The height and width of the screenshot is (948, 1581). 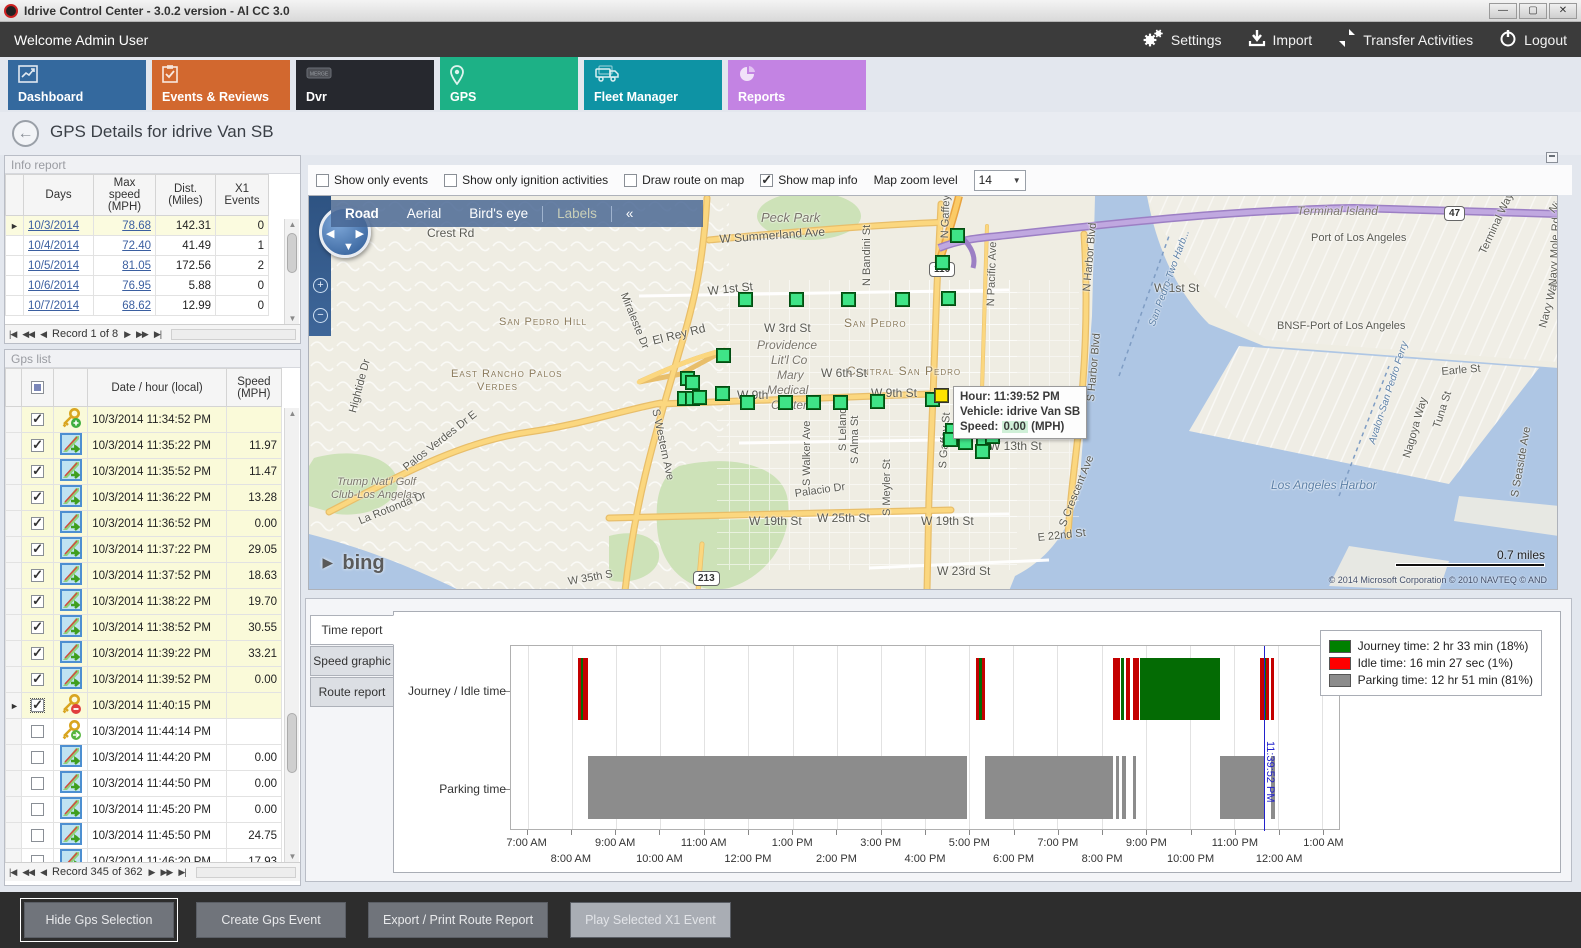 I want to click on map-option-draw-route-on-map: Draw route on map, so click(x=684, y=180).